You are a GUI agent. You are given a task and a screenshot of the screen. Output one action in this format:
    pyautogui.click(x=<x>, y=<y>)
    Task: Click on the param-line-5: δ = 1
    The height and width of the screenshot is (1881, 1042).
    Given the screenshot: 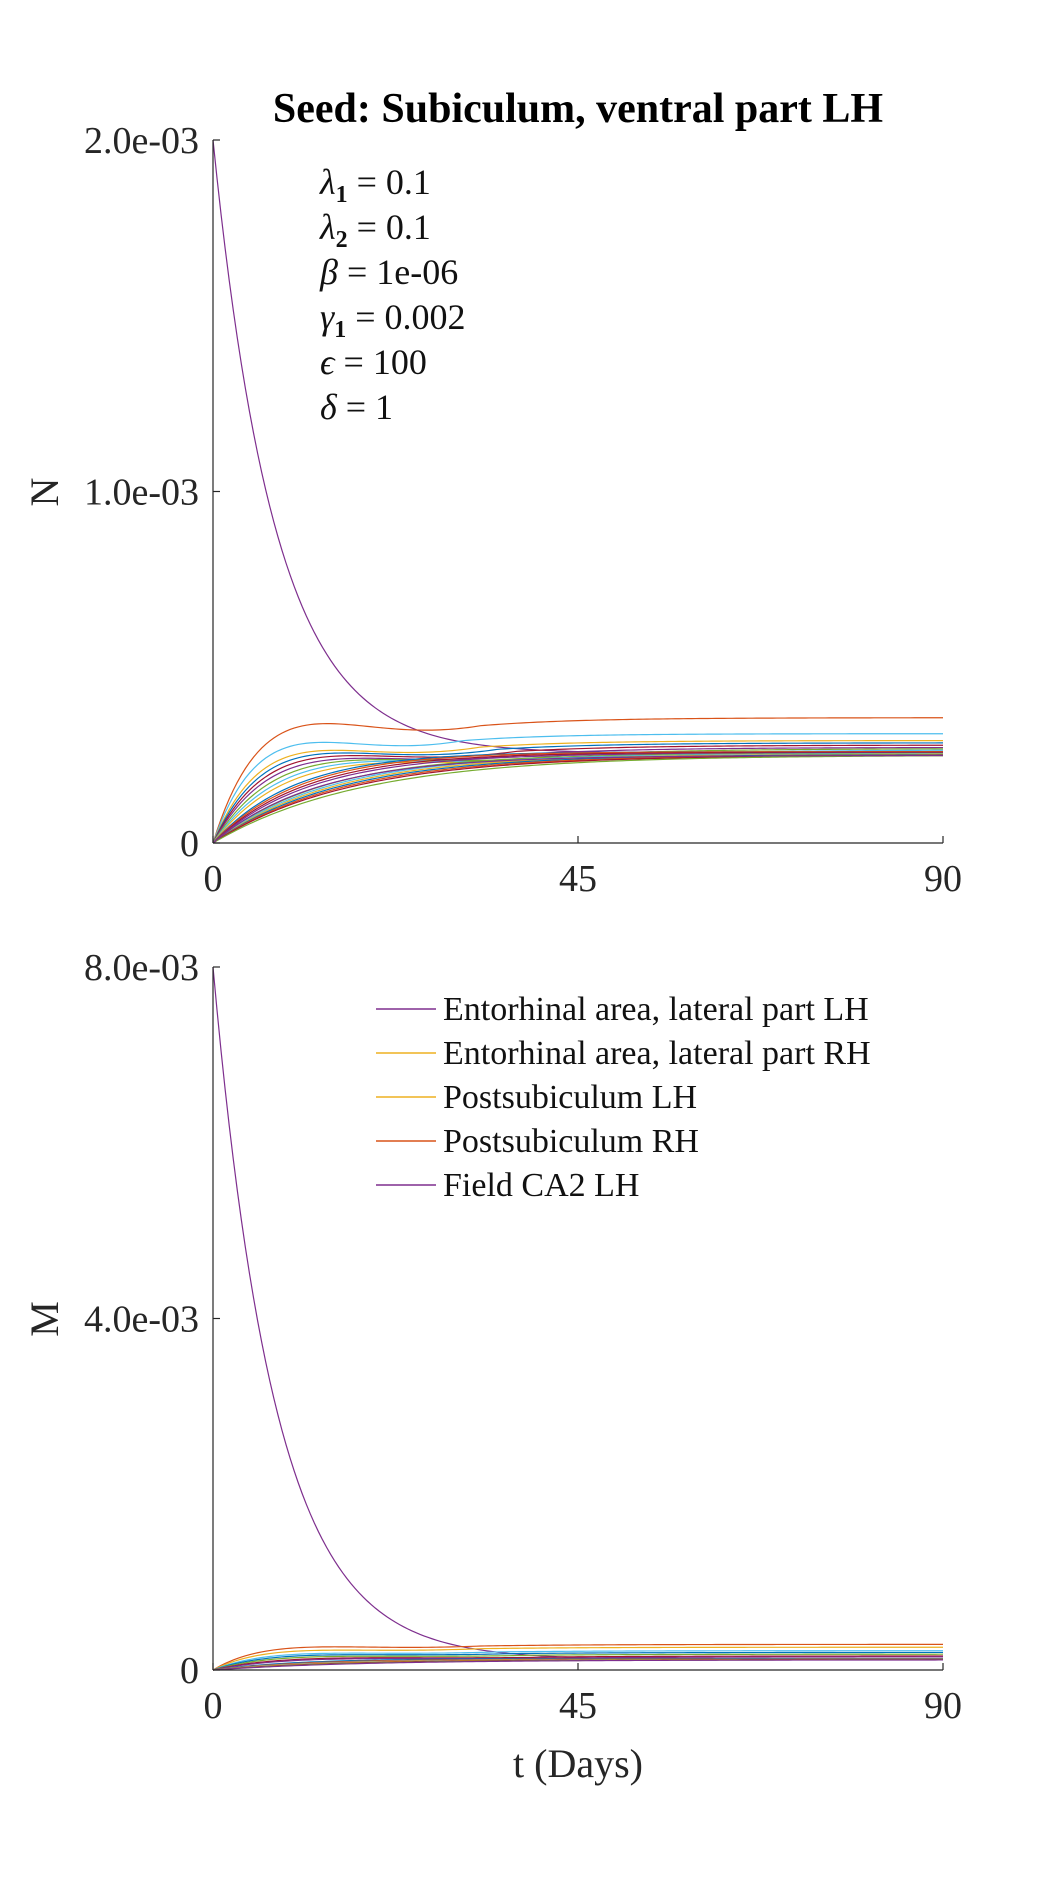 What is the action you would take?
    pyautogui.click(x=356, y=407)
    